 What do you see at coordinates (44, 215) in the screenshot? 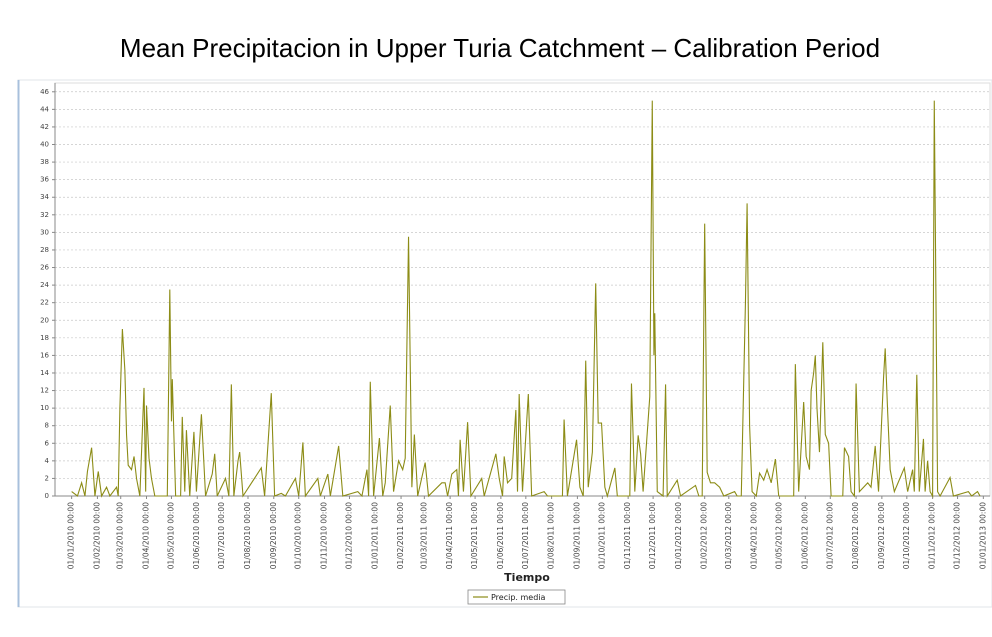
I see `y-tick-label: 32` at bounding box center [44, 215].